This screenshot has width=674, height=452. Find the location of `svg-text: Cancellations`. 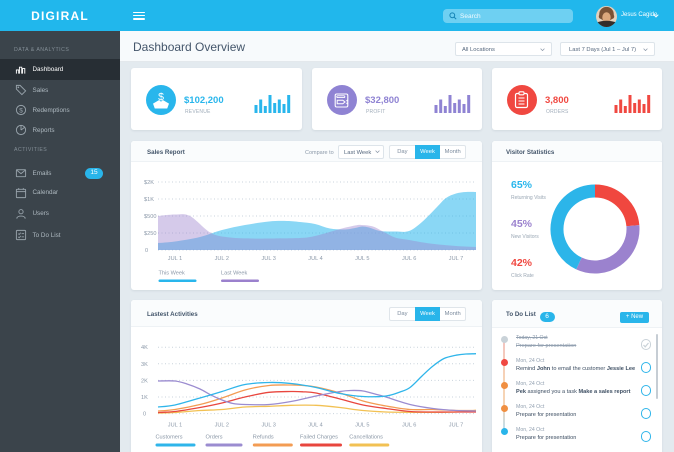

svg-text: Cancellations is located at coordinates (366, 438).